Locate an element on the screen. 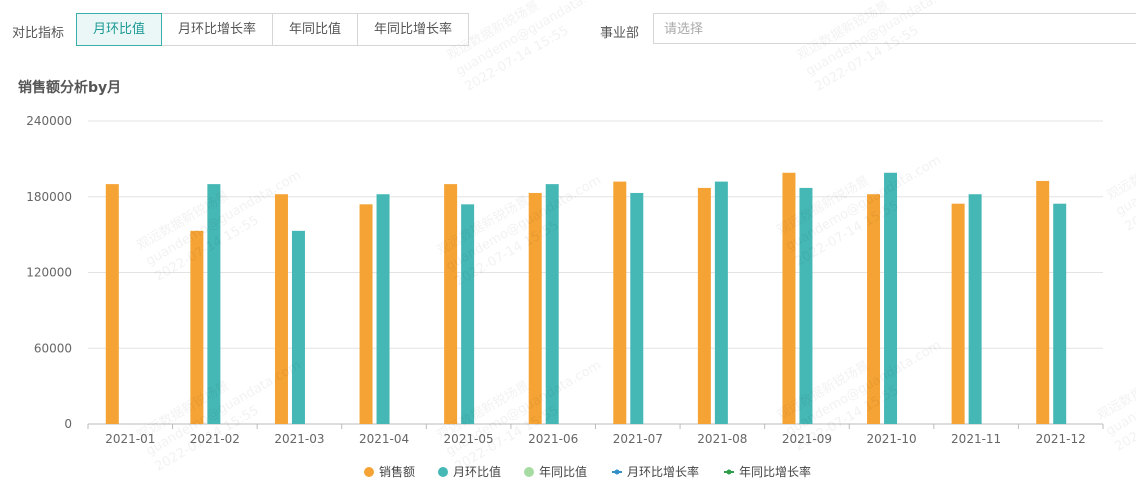 The height and width of the screenshot is (496, 1136). bar-月环比值-2021-09 is located at coordinates (806, 305).